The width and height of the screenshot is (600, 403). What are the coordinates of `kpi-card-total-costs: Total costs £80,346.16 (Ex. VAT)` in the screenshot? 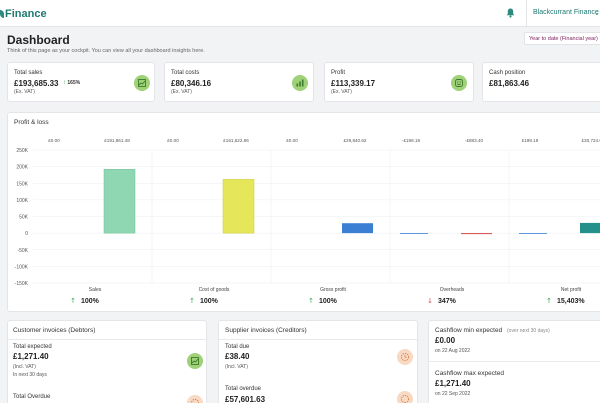 It's located at (239, 82).